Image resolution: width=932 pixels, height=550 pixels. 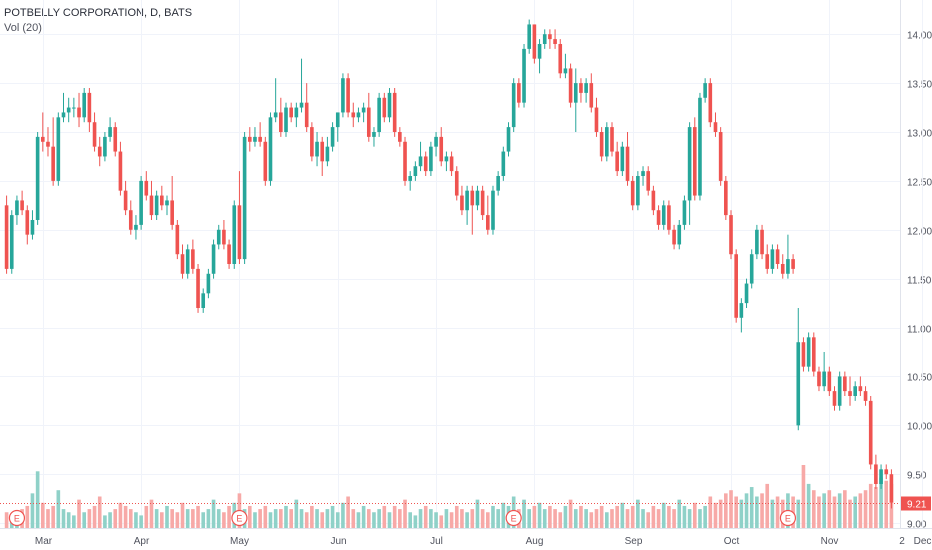 I want to click on time-tick-label: Jun, so click(x=338, y=541).